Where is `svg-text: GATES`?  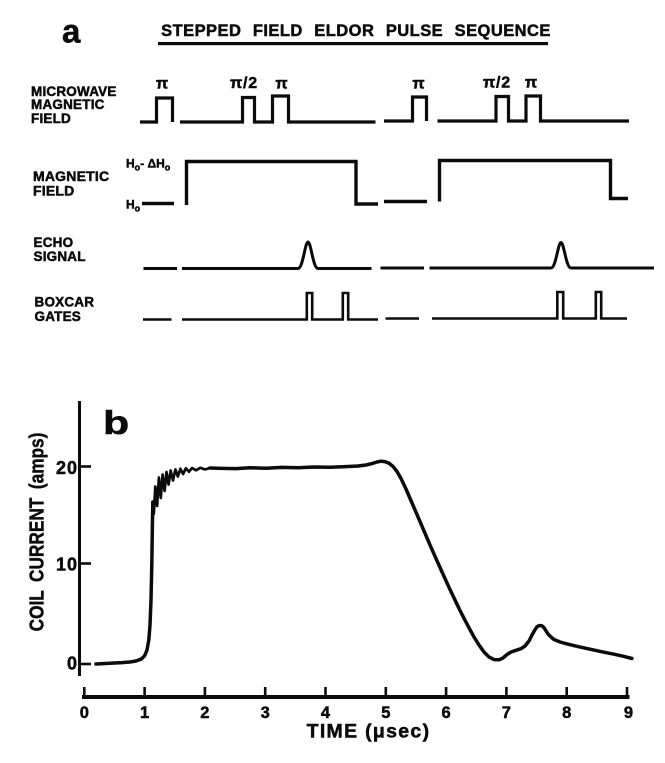
svg-text: GATES is located at coordinates (58, 316).